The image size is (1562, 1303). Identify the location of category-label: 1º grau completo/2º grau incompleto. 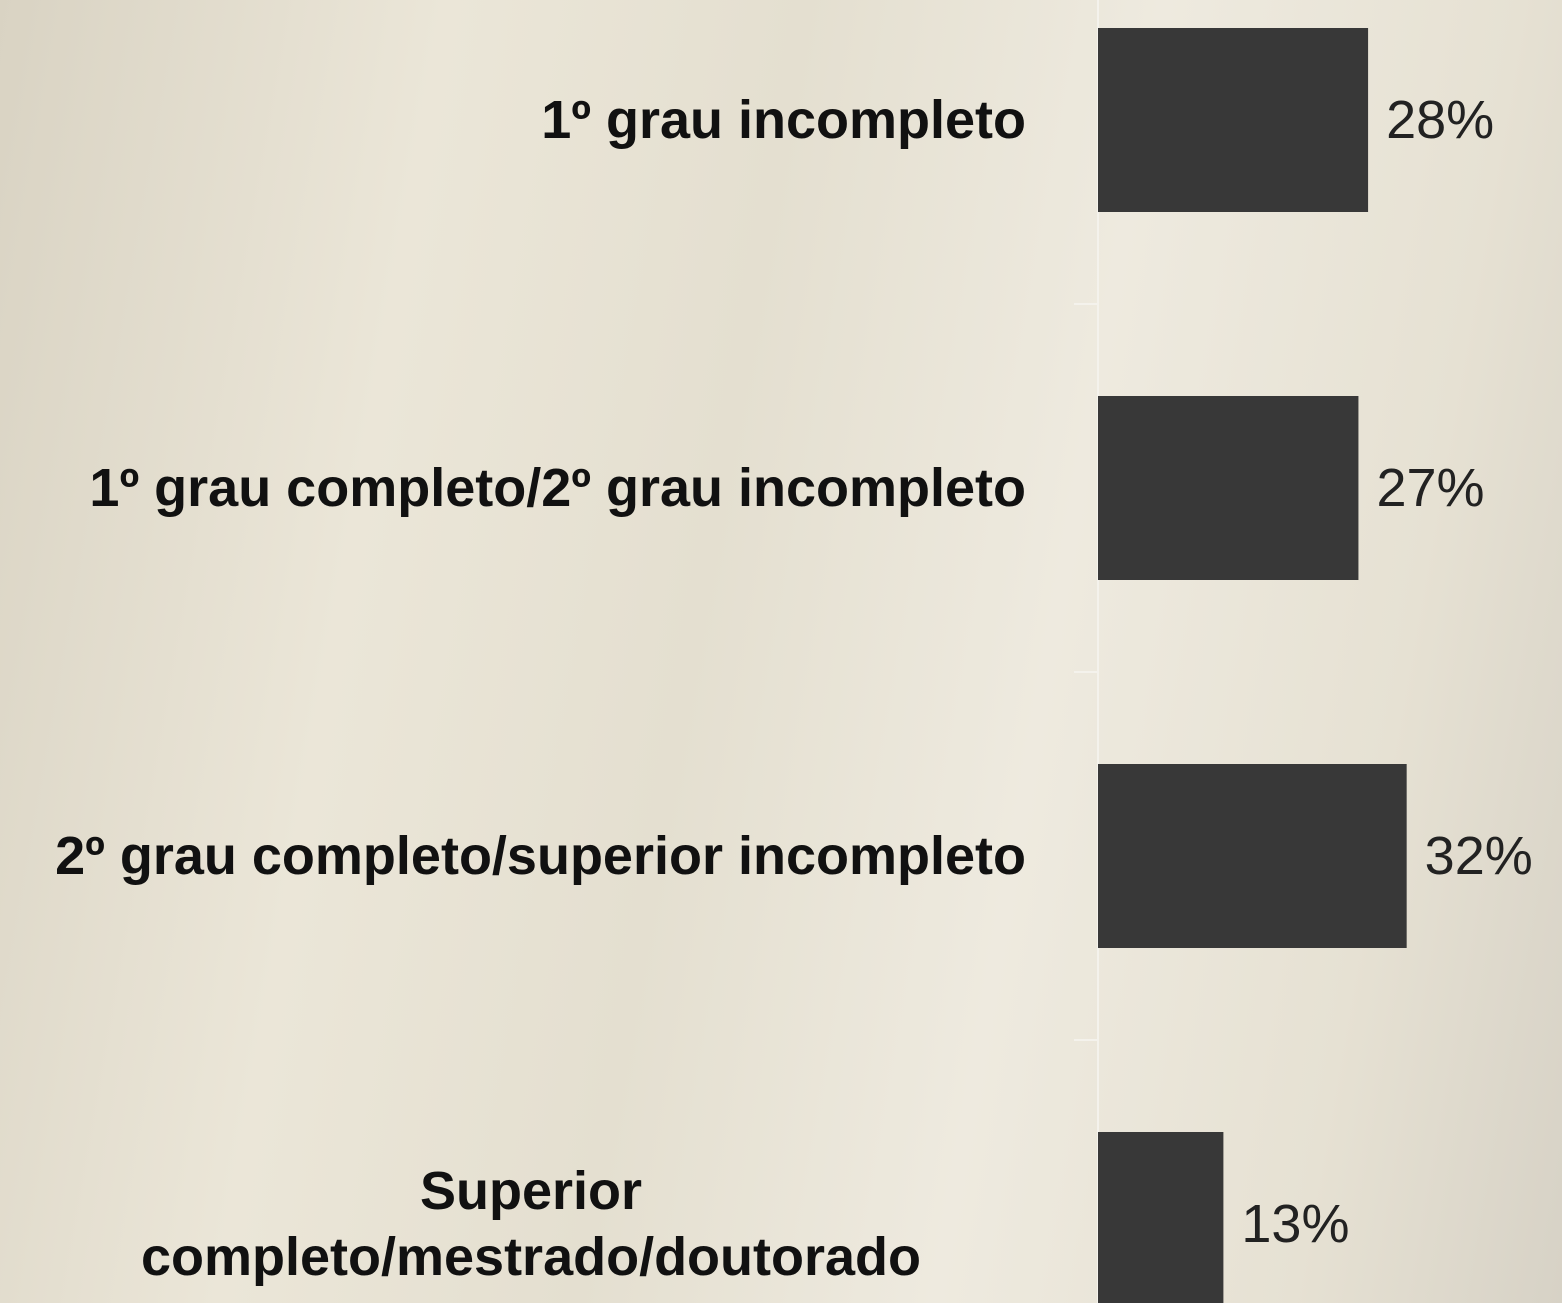
(557, 488).